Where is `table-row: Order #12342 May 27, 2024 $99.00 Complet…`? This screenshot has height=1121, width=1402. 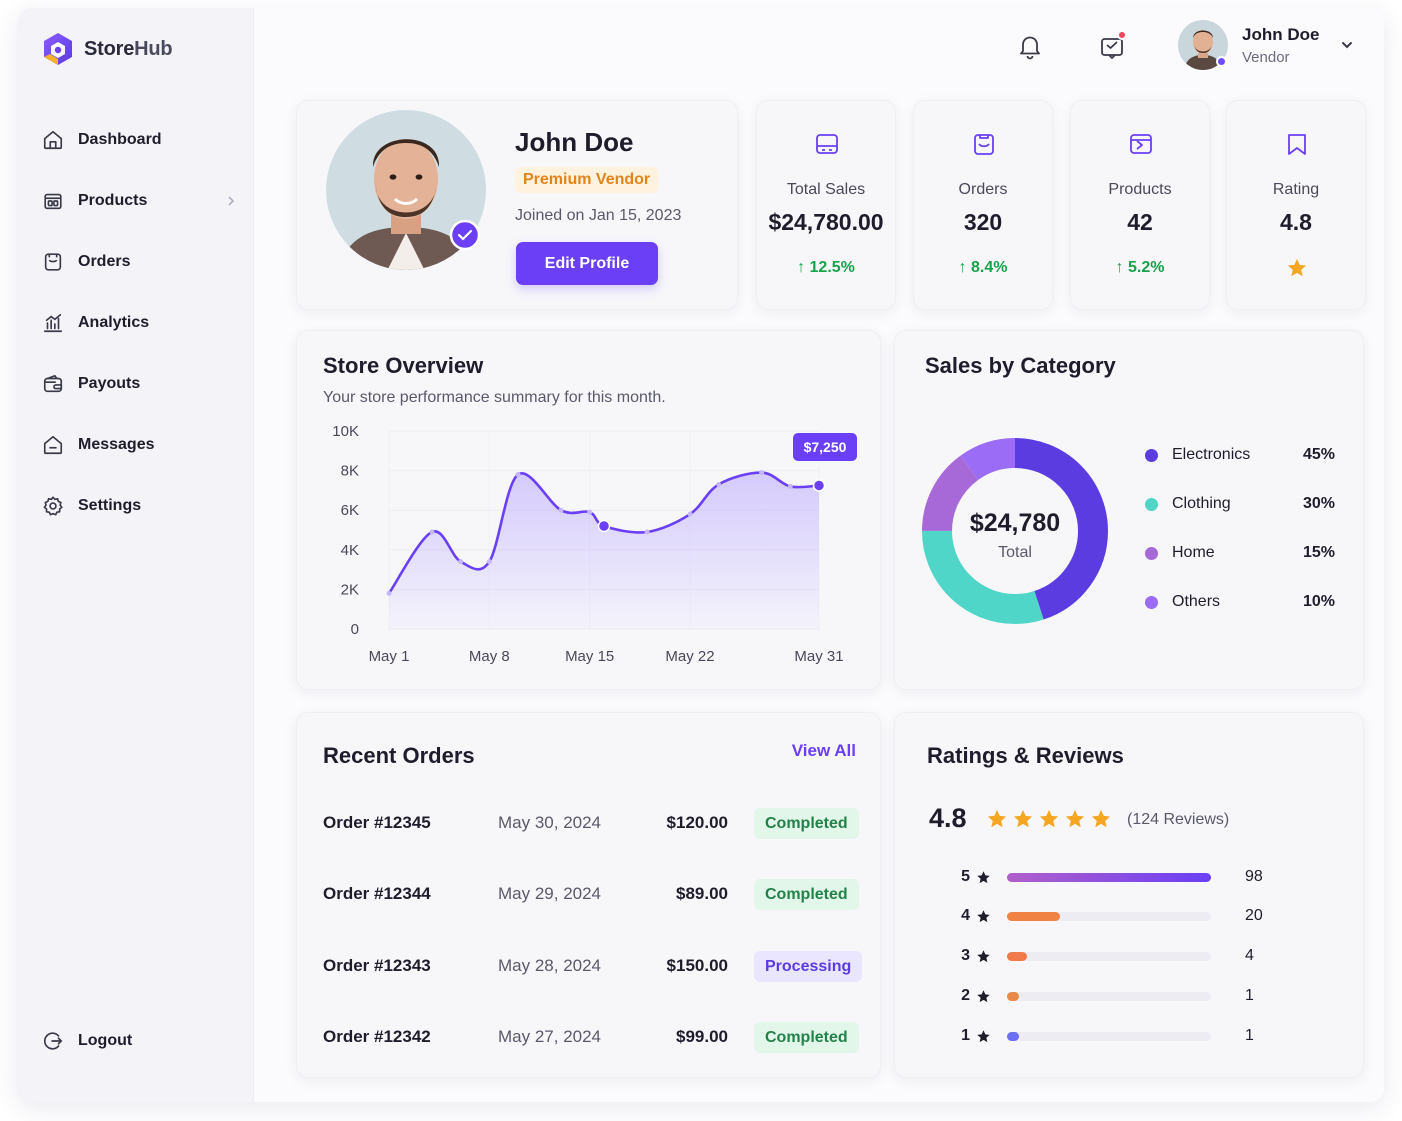
table-row: Order #12342 May 27, 2024 $99.00 Complet… is located at coordinates (593, 1037).